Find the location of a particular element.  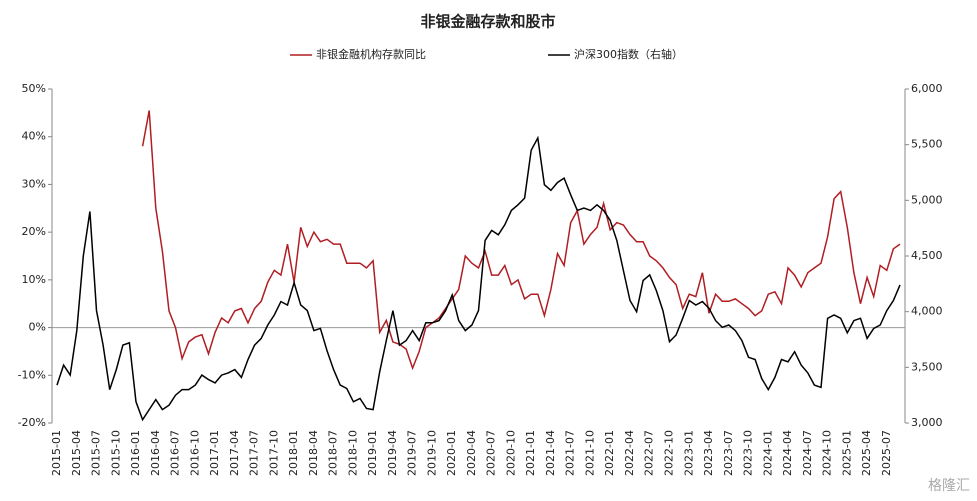

x-tick-label: 2024-01 is located at coordinates (767, 453).